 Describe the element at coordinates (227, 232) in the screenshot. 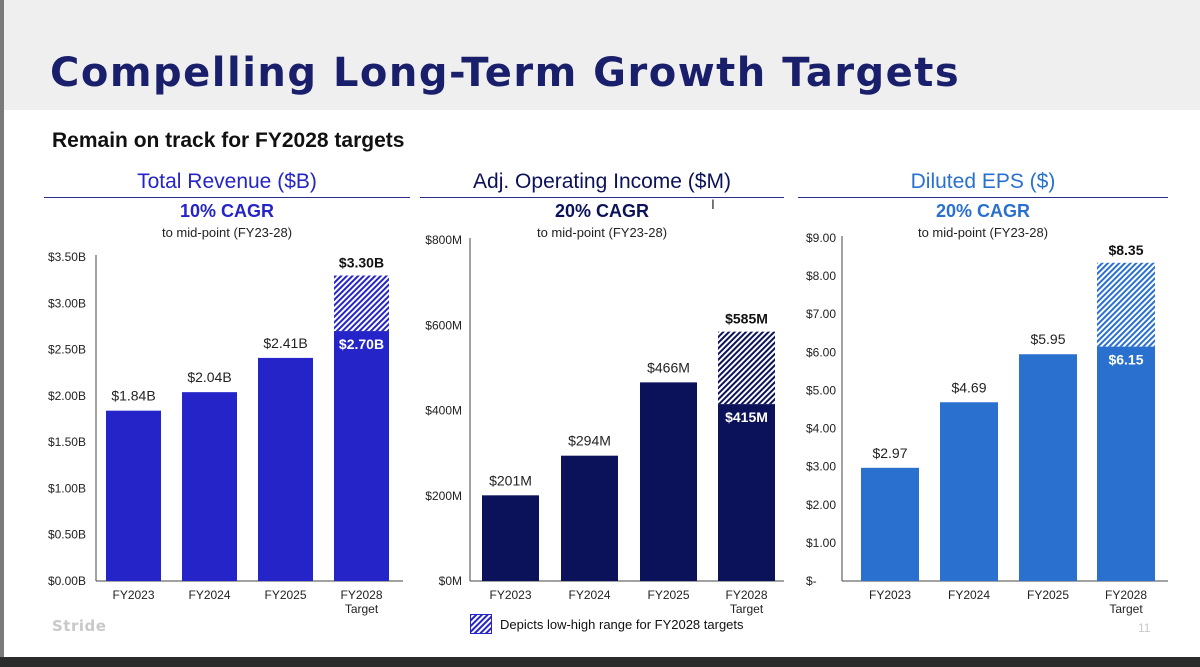

I see `revenue-cagr-note: to mid-point (FY23-28)` at that location.